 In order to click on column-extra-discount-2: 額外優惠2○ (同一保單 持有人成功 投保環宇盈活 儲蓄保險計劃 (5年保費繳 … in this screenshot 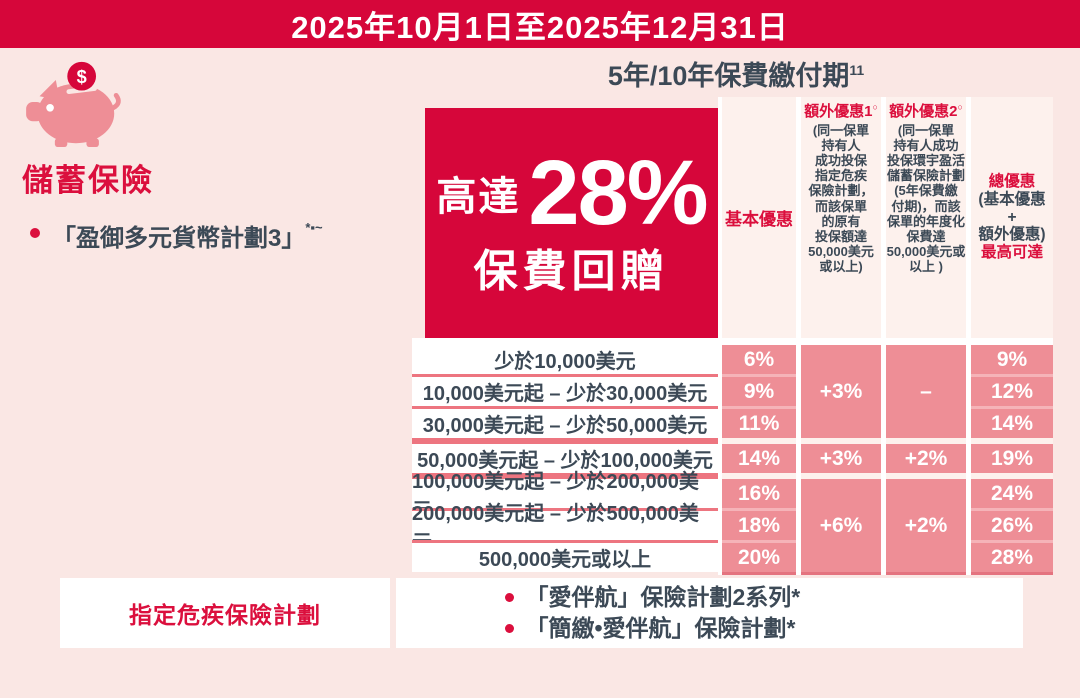, I will do `click(923, 336)`.